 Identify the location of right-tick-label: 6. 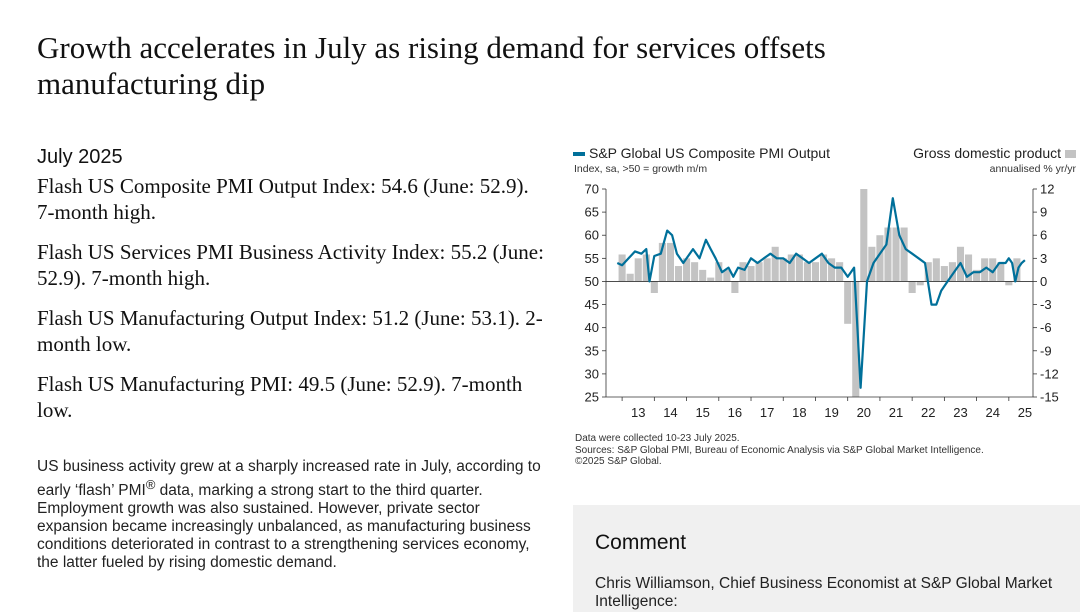
(1043, 235).